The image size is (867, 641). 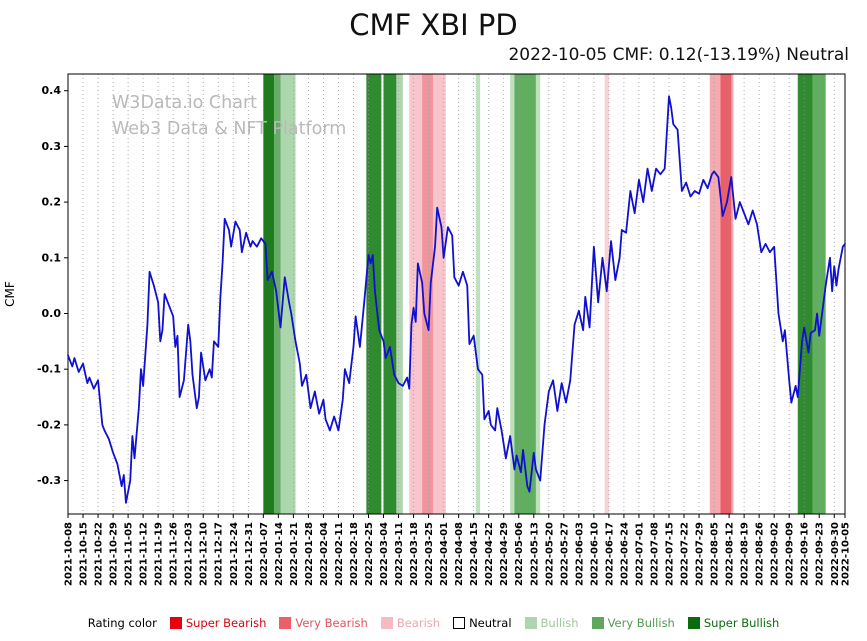 I want to click on svg-text: 2022-03-11, so click(x=399, y=554).